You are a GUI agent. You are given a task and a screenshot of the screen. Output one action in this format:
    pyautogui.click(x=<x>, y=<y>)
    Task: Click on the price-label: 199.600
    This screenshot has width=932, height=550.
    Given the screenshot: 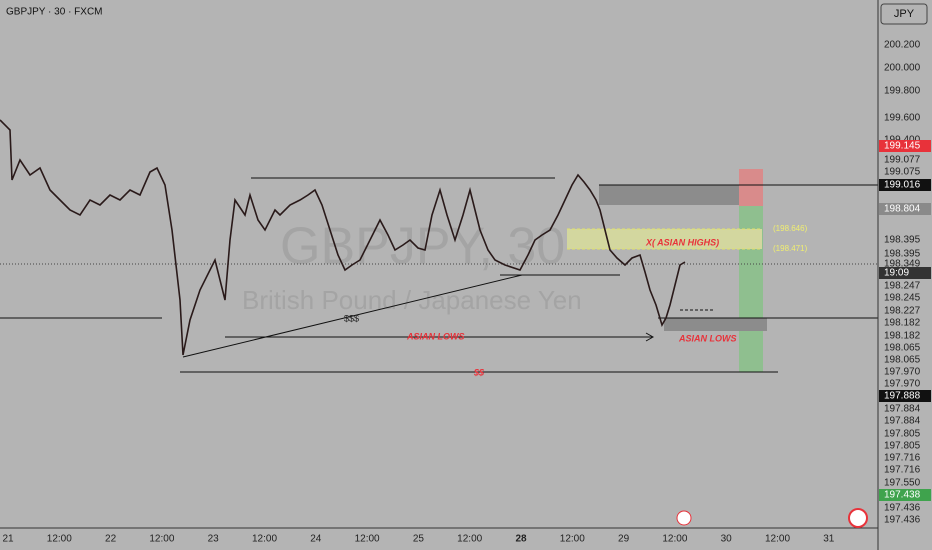 What is the action you would take?
    pyautogui.click(x=902, y=118)
    